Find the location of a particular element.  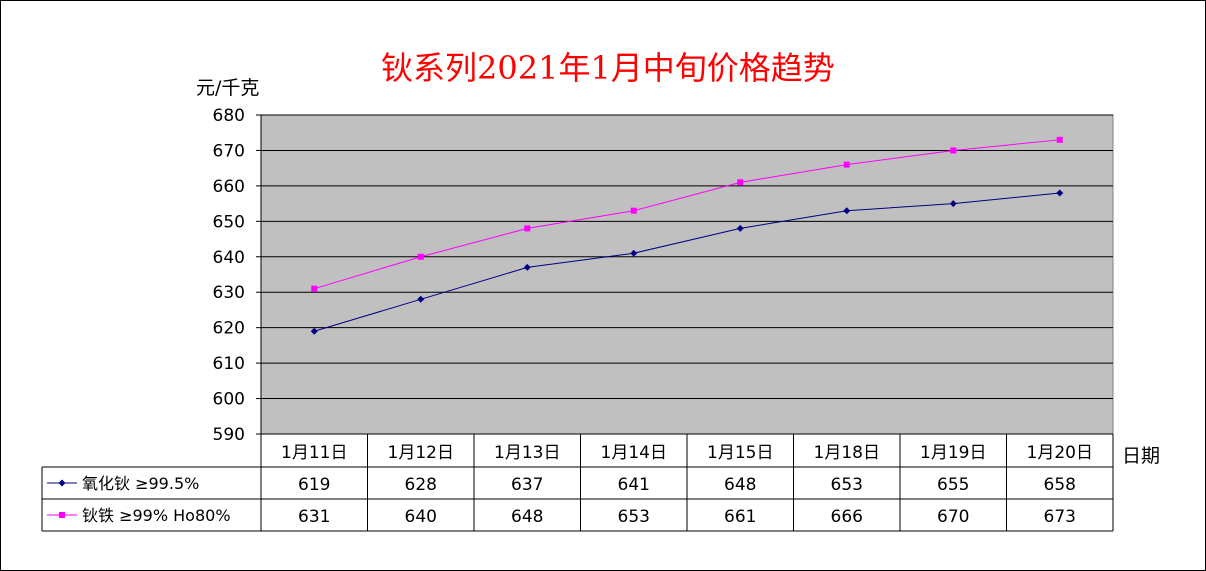

table-cell-value: 670 is located at coordinates (953, 517).